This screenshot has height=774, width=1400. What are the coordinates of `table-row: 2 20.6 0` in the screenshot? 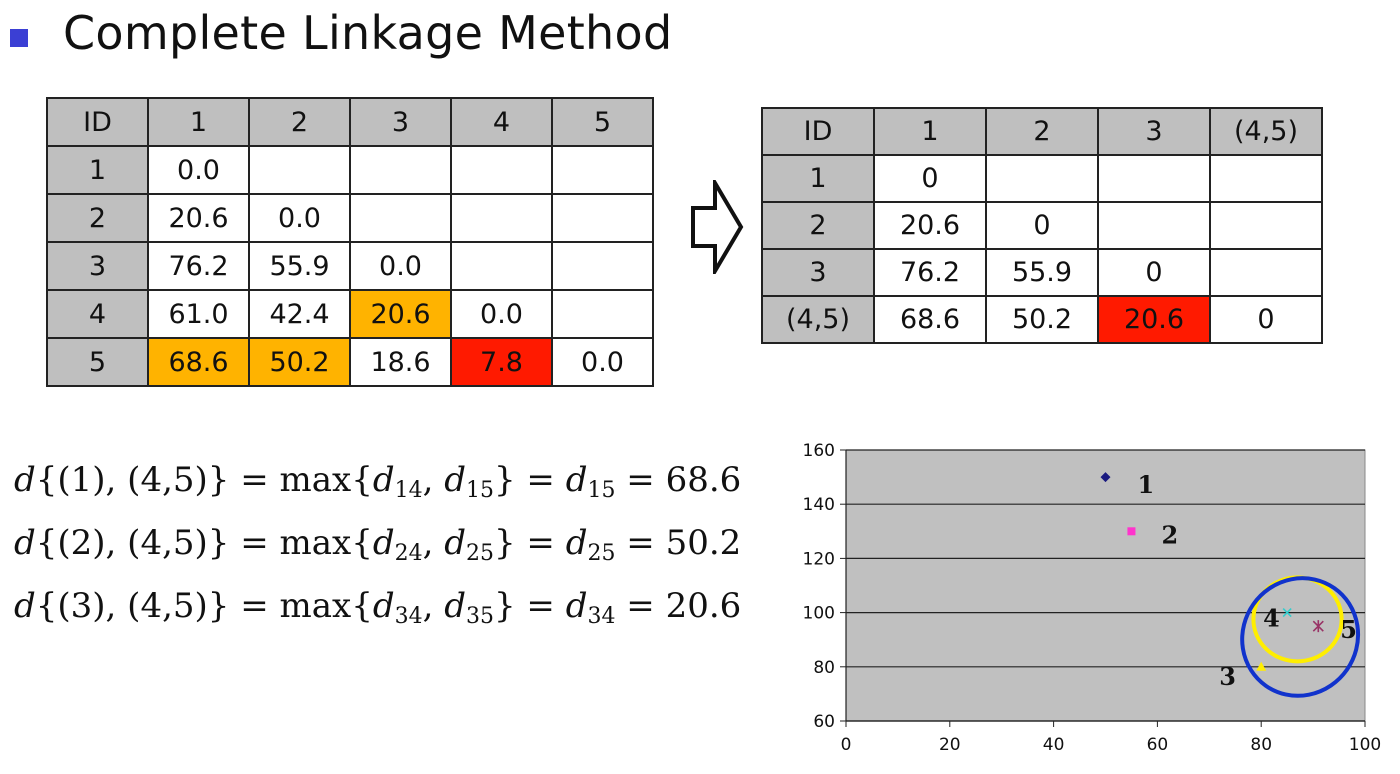 It's located at (1042, 225).